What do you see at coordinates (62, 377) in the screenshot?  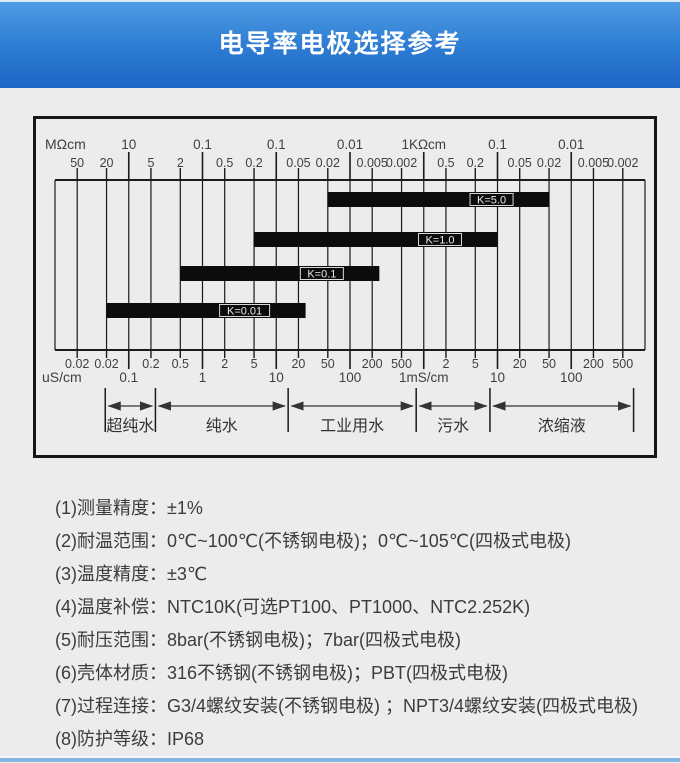 I see `svg-text: uS/cm` at bounding box center [62, 377].